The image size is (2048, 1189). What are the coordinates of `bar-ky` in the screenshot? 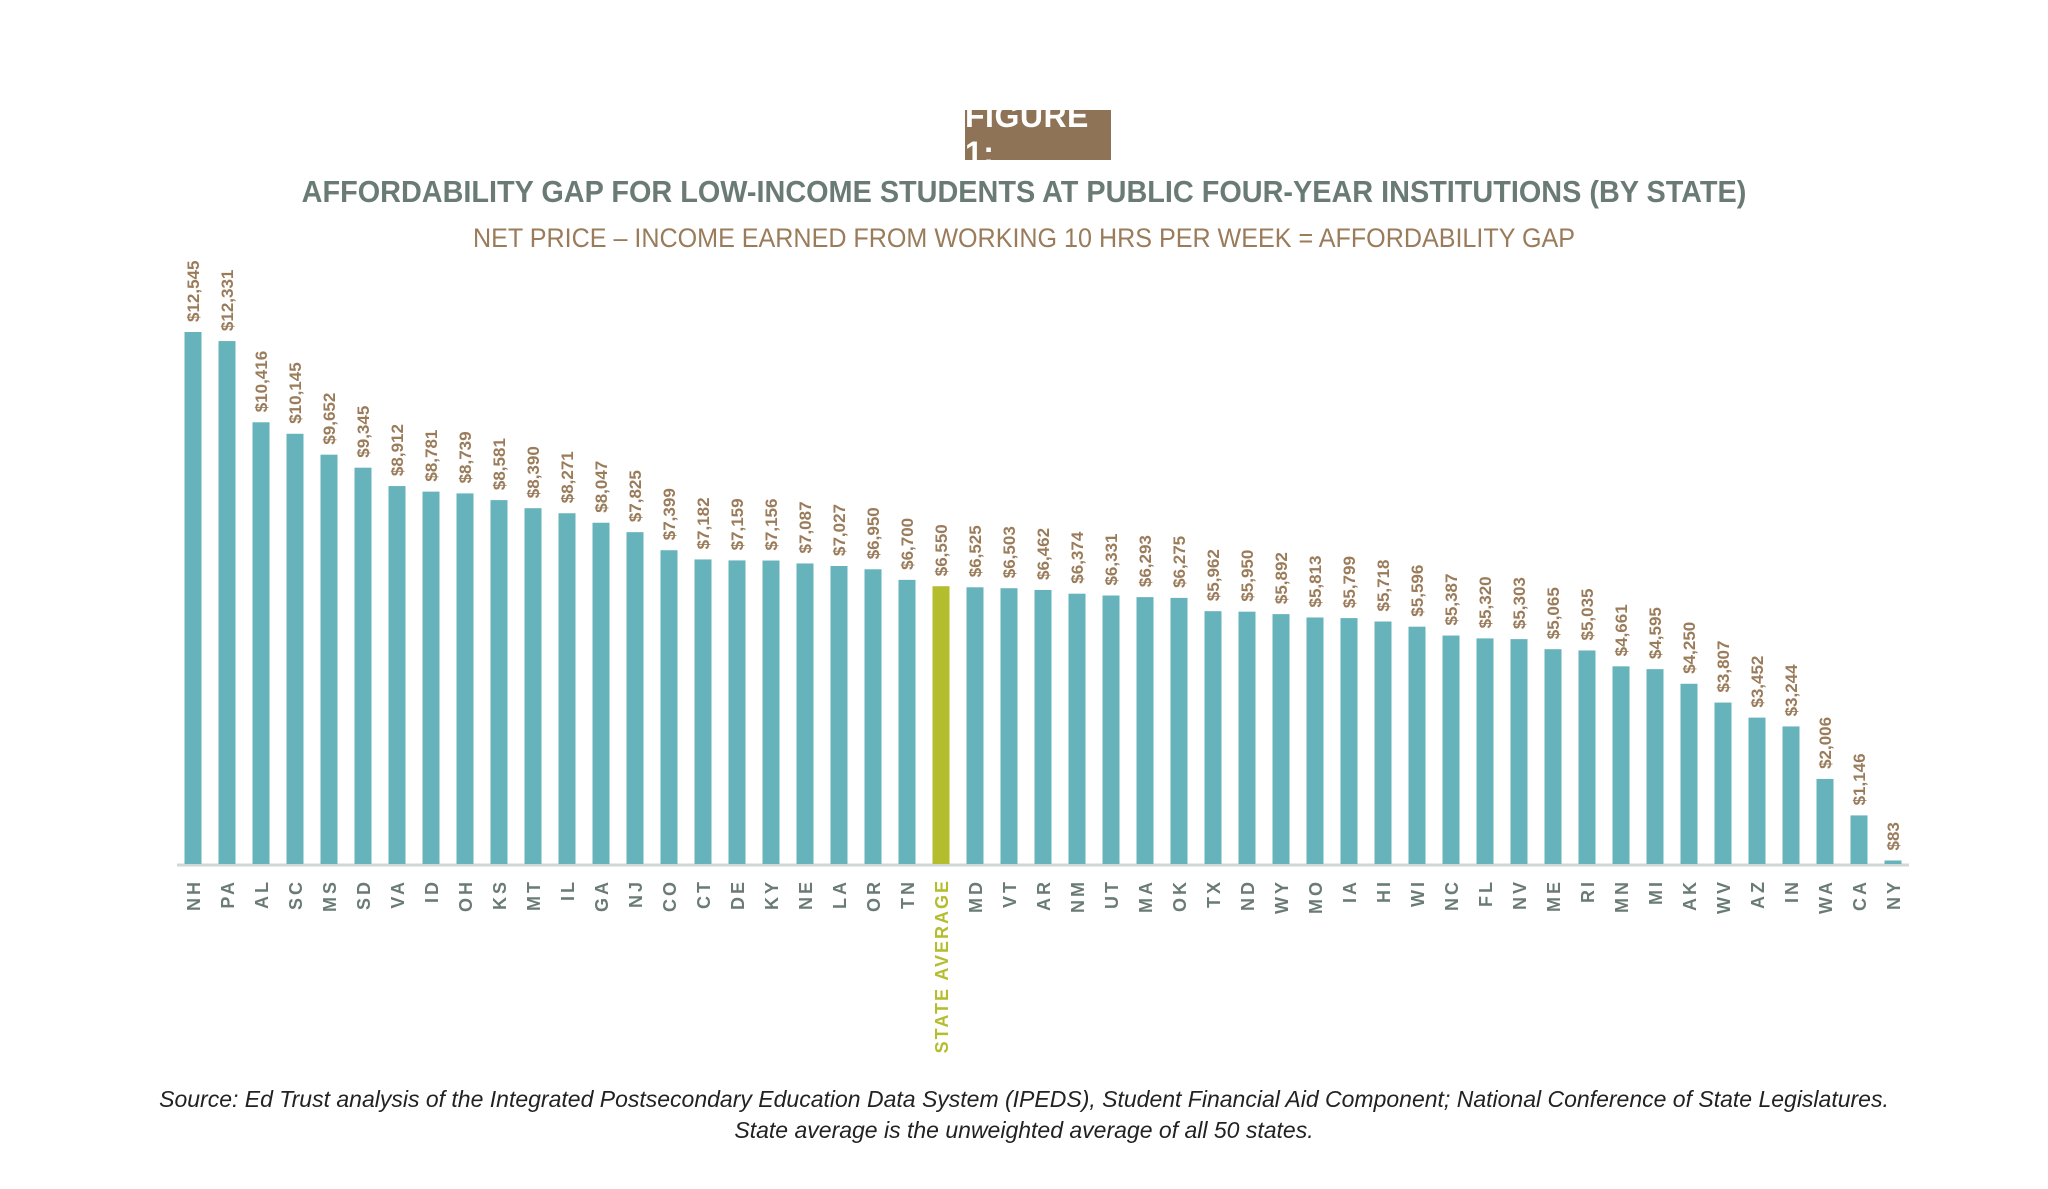 It's located at (771, 712).